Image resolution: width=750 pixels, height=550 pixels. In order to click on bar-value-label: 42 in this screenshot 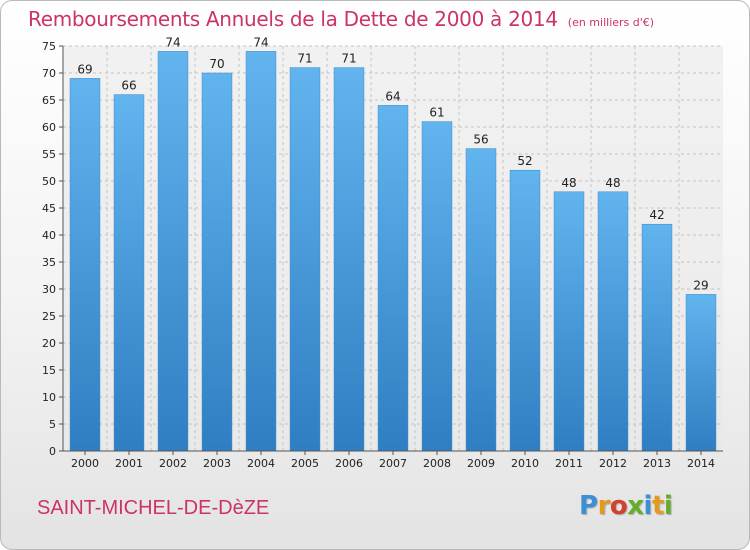, I will do `click(656, 215)`.